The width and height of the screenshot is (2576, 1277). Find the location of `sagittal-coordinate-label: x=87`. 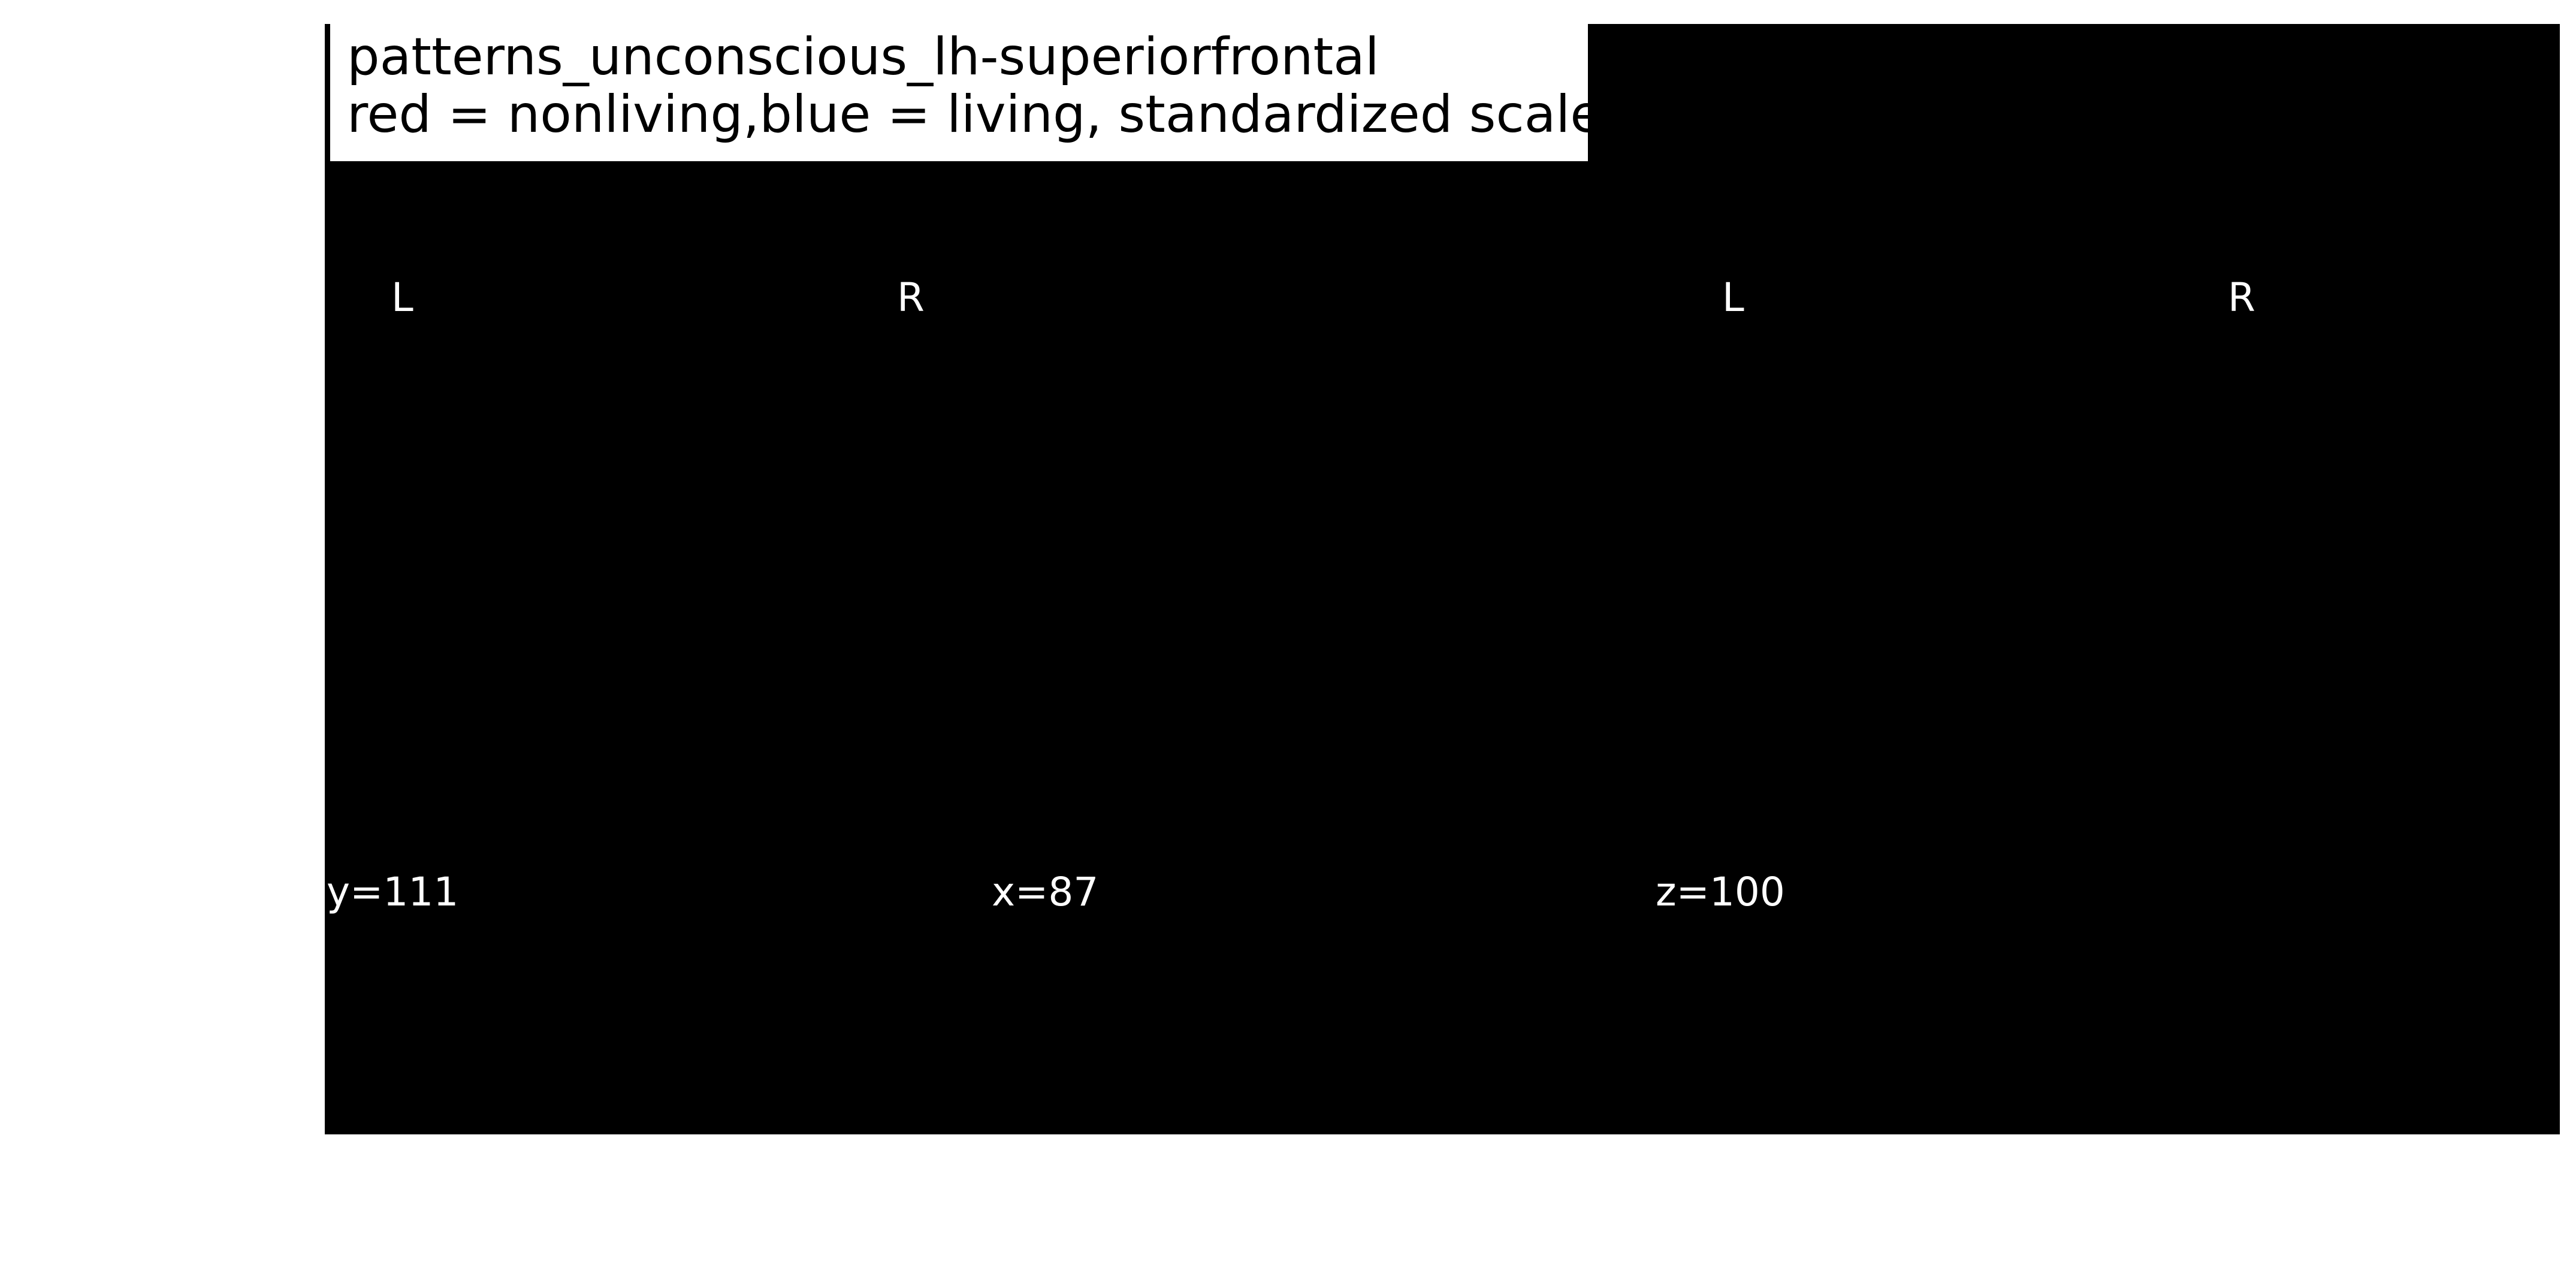

sagittal-coordinate-label: x=87 is located at coordinates (1046, 892).